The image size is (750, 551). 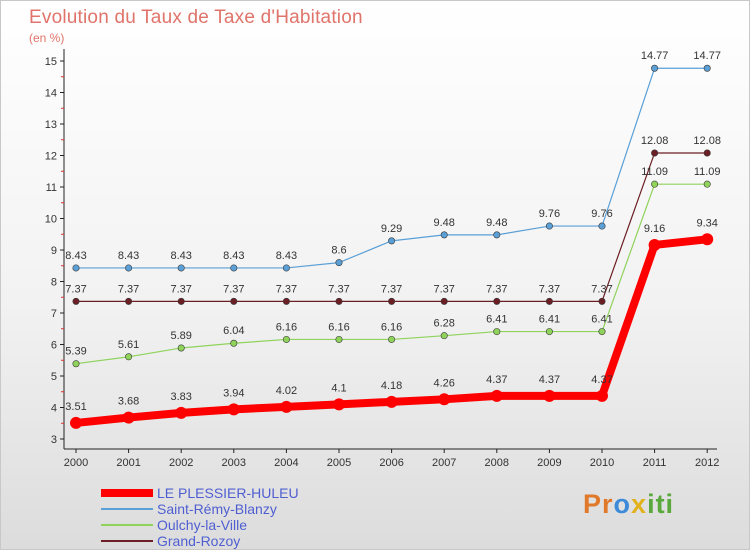 I want to click on data-label: 4.1, so click(x=338, y=388).